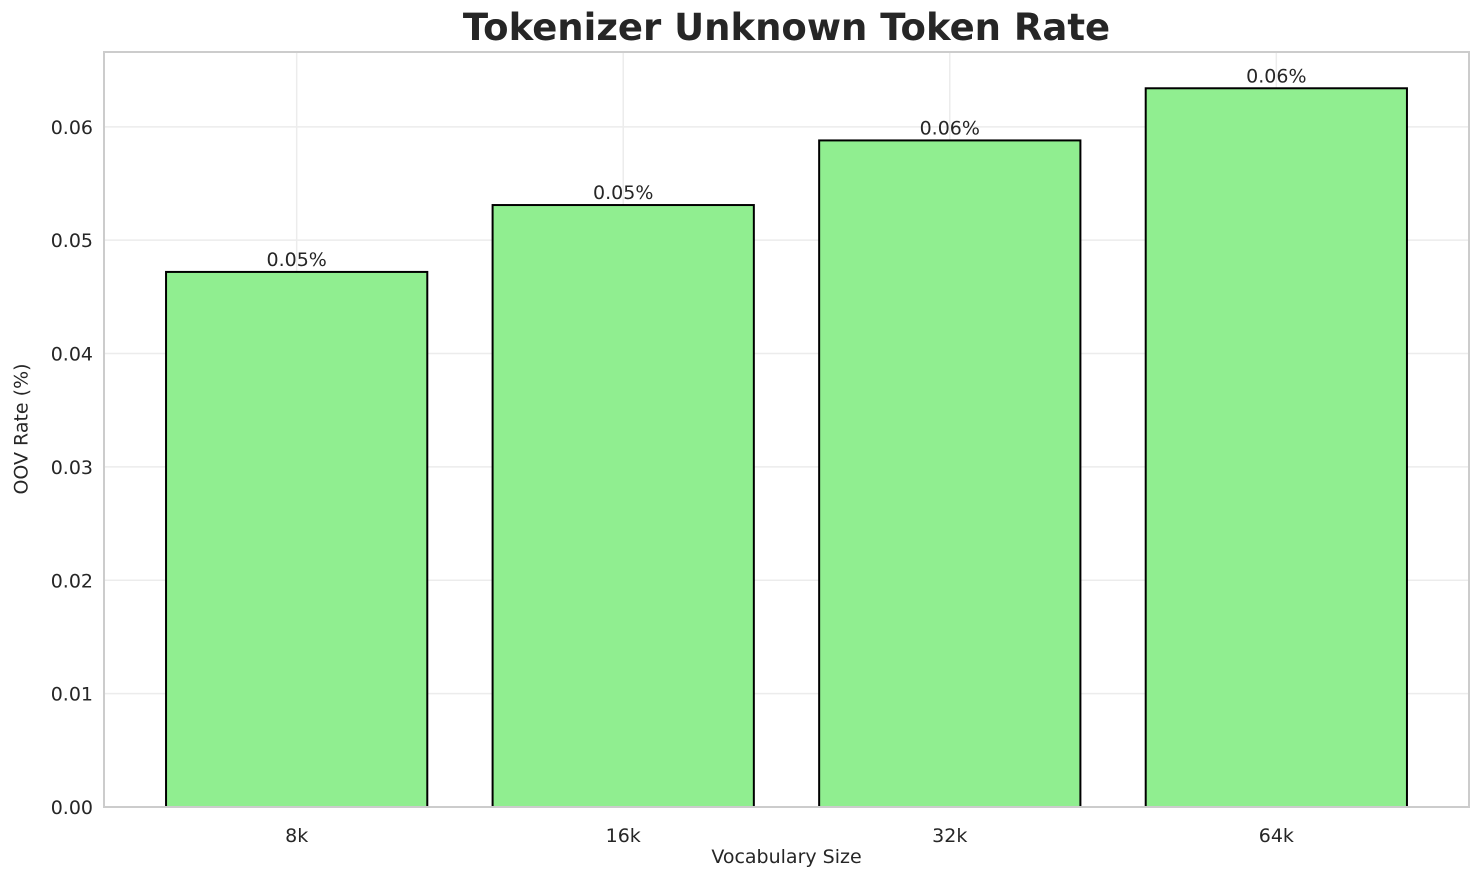  I want to click on y-tick-label-0.03: 0.03, so click(72, 468).